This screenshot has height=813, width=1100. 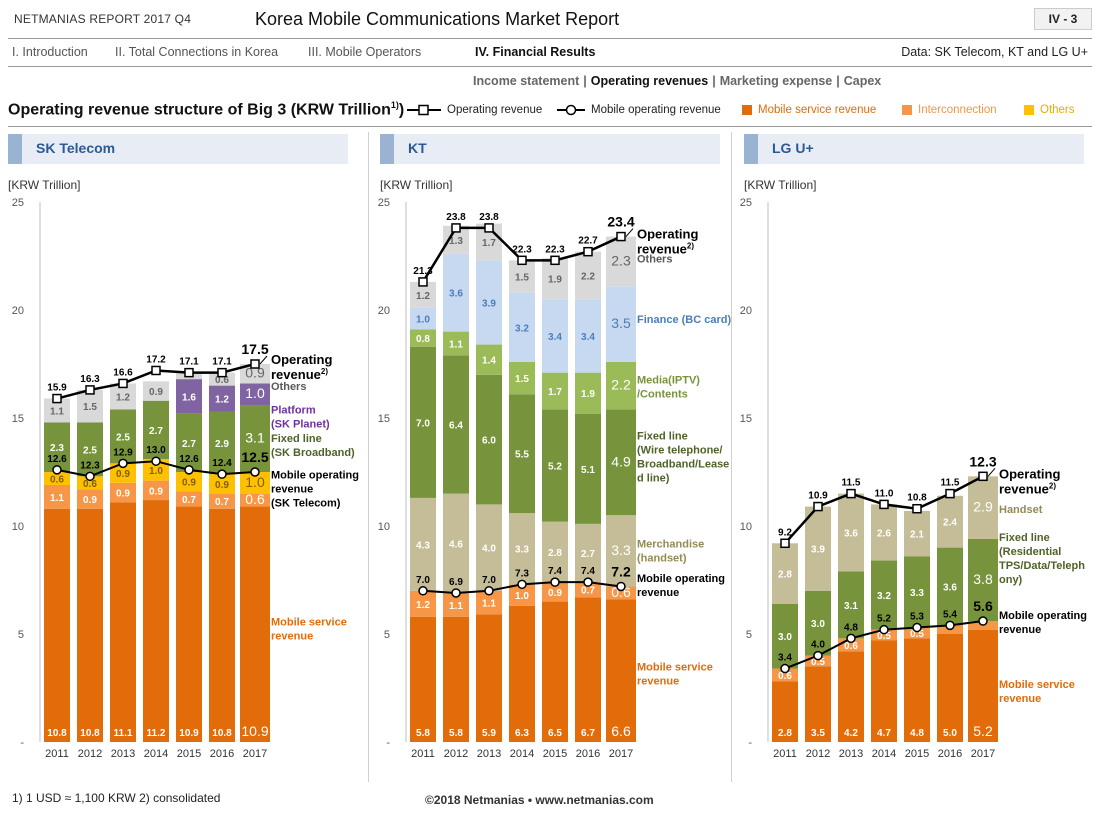 I want to click on data-label: 1.1, so click(x=456, y=606).